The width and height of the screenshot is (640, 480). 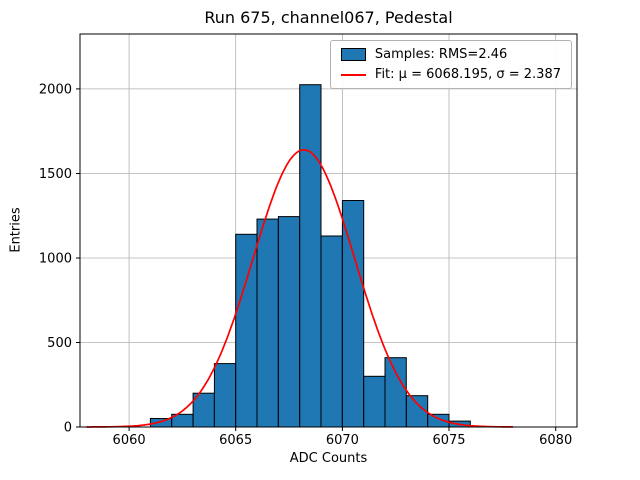 I want to click on fit-line-swatch-line, so click(x=353, y=74).